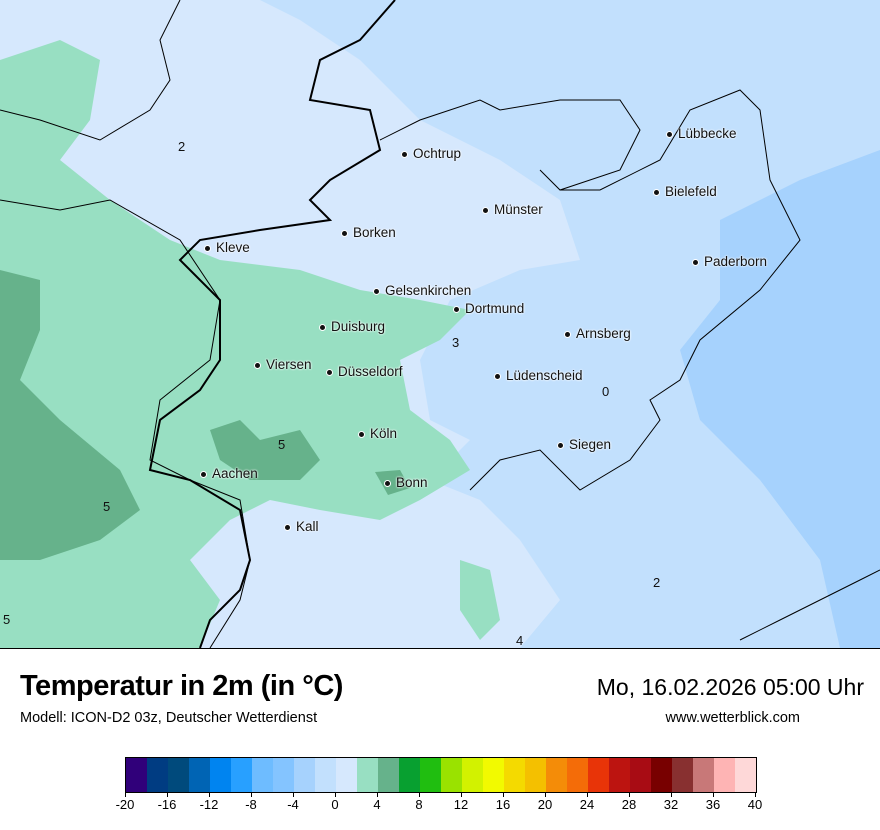 The image size is (880, 830). What do you see at coordinates (461, 804) in the screenshot?
I see `legend-tick-label: 12` at bounding box center [461, 804].